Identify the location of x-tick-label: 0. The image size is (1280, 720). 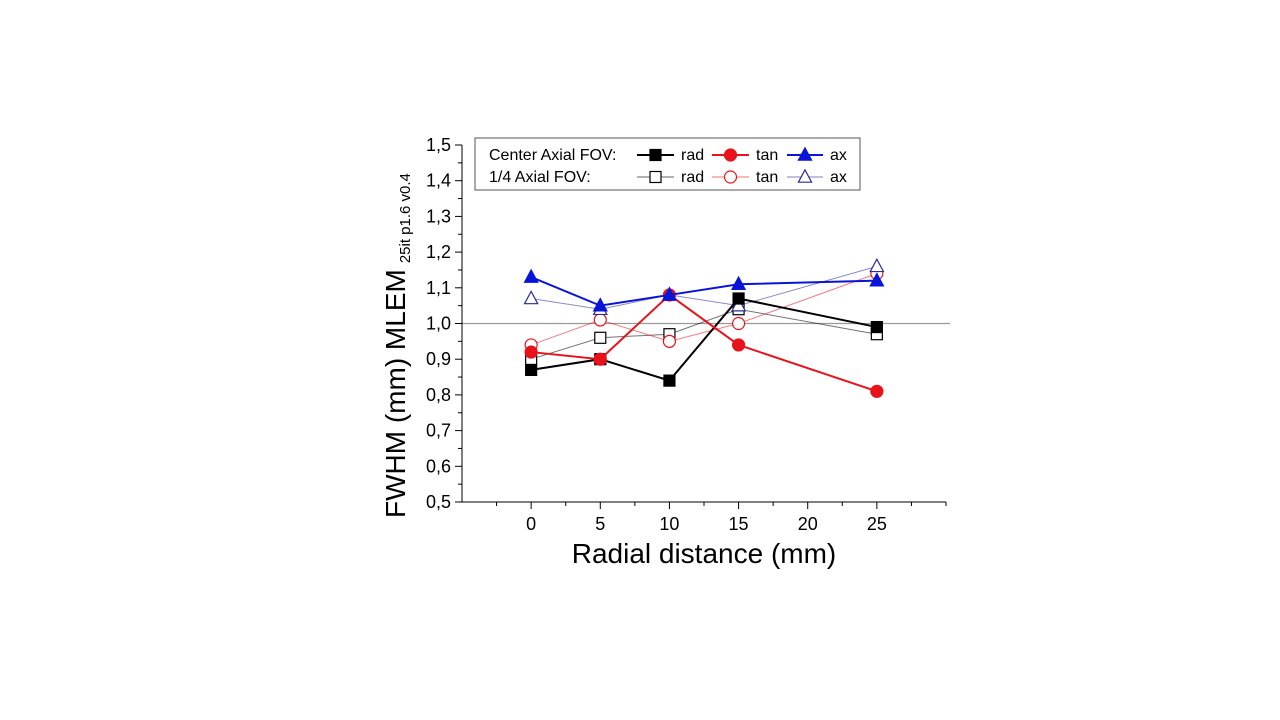
(531, 524).